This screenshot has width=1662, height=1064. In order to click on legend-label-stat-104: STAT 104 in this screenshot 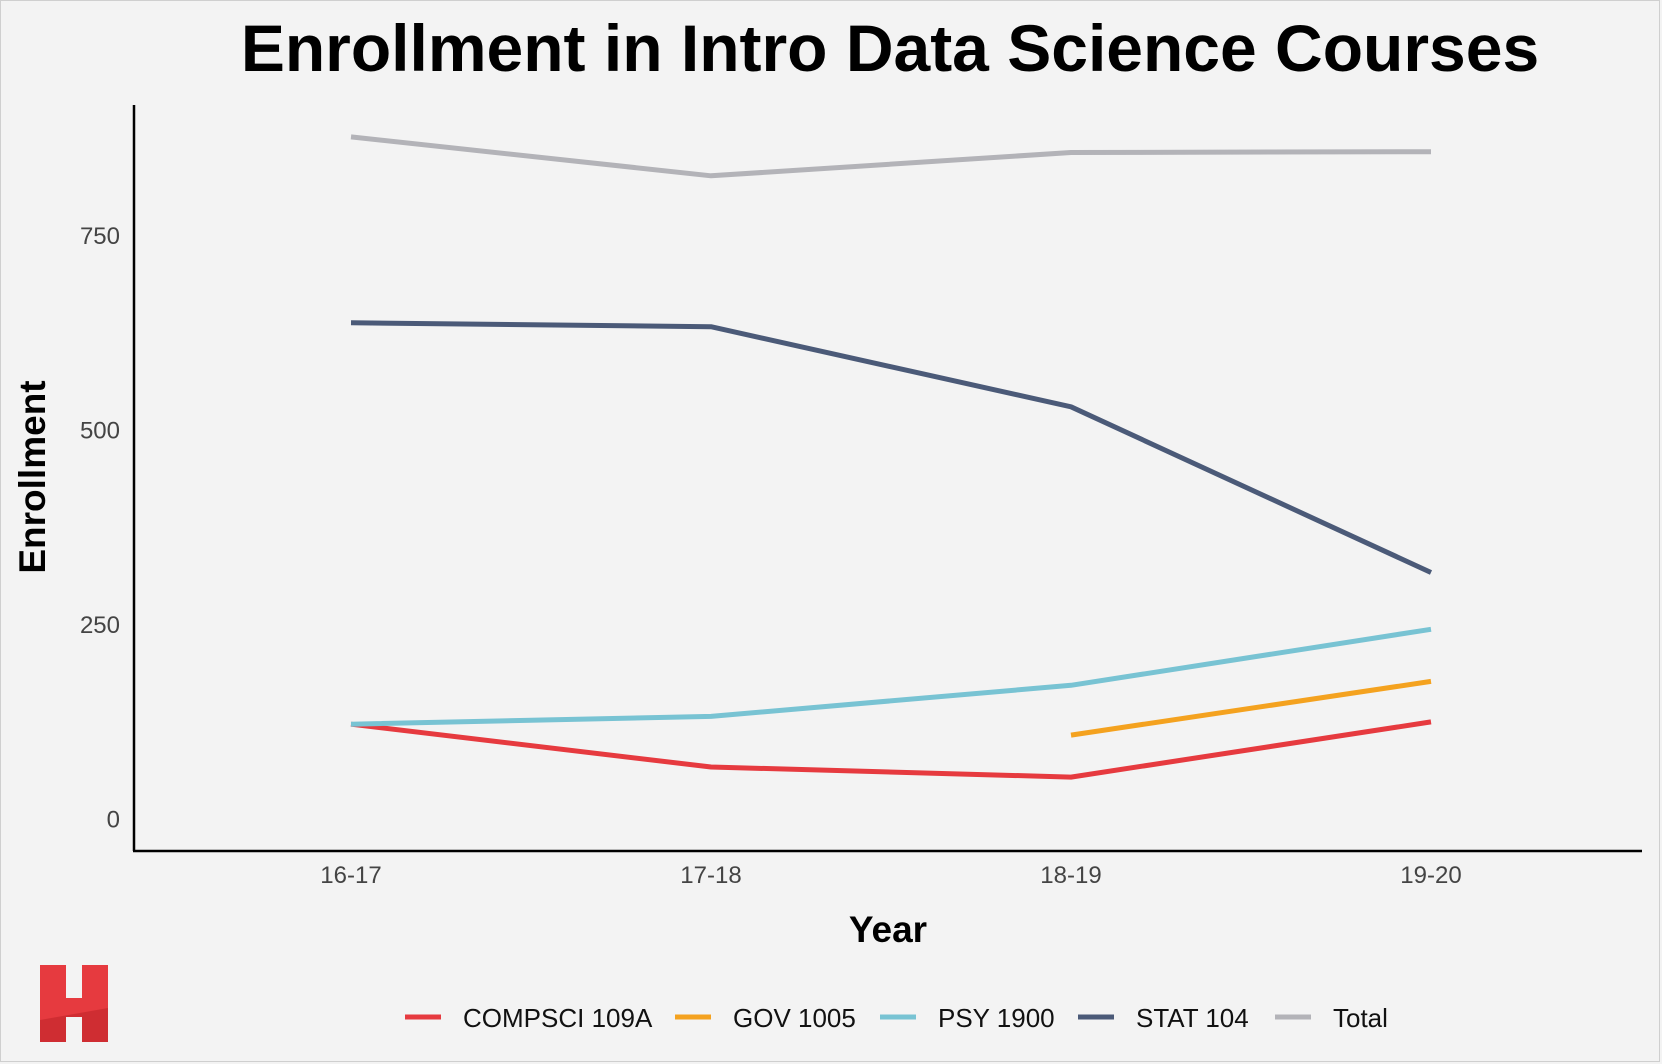, I will do `click(1192, 1018)`.